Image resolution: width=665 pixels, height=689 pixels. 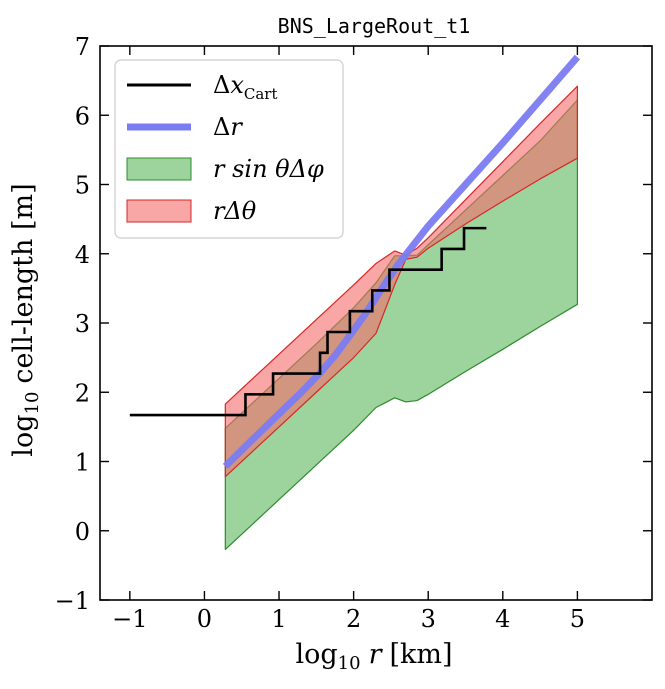 I want to click on legend-label-cart: ΔxCart, so click(x=245, y=87).